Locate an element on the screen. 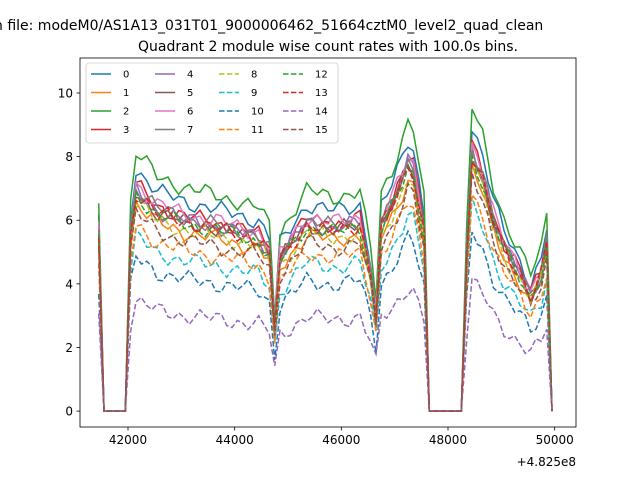 Image resolution: width=640 pixels, height=480 pixels. y-tick-label: 0 is located at coordinates (69, 412).